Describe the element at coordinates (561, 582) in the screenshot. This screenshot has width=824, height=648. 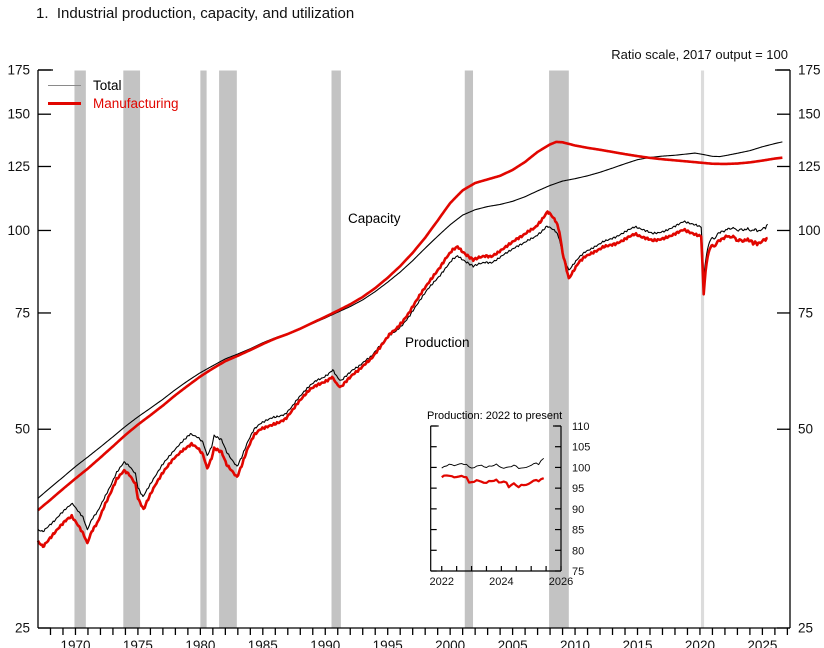
I see `inset-x-label: 2026` at that location.